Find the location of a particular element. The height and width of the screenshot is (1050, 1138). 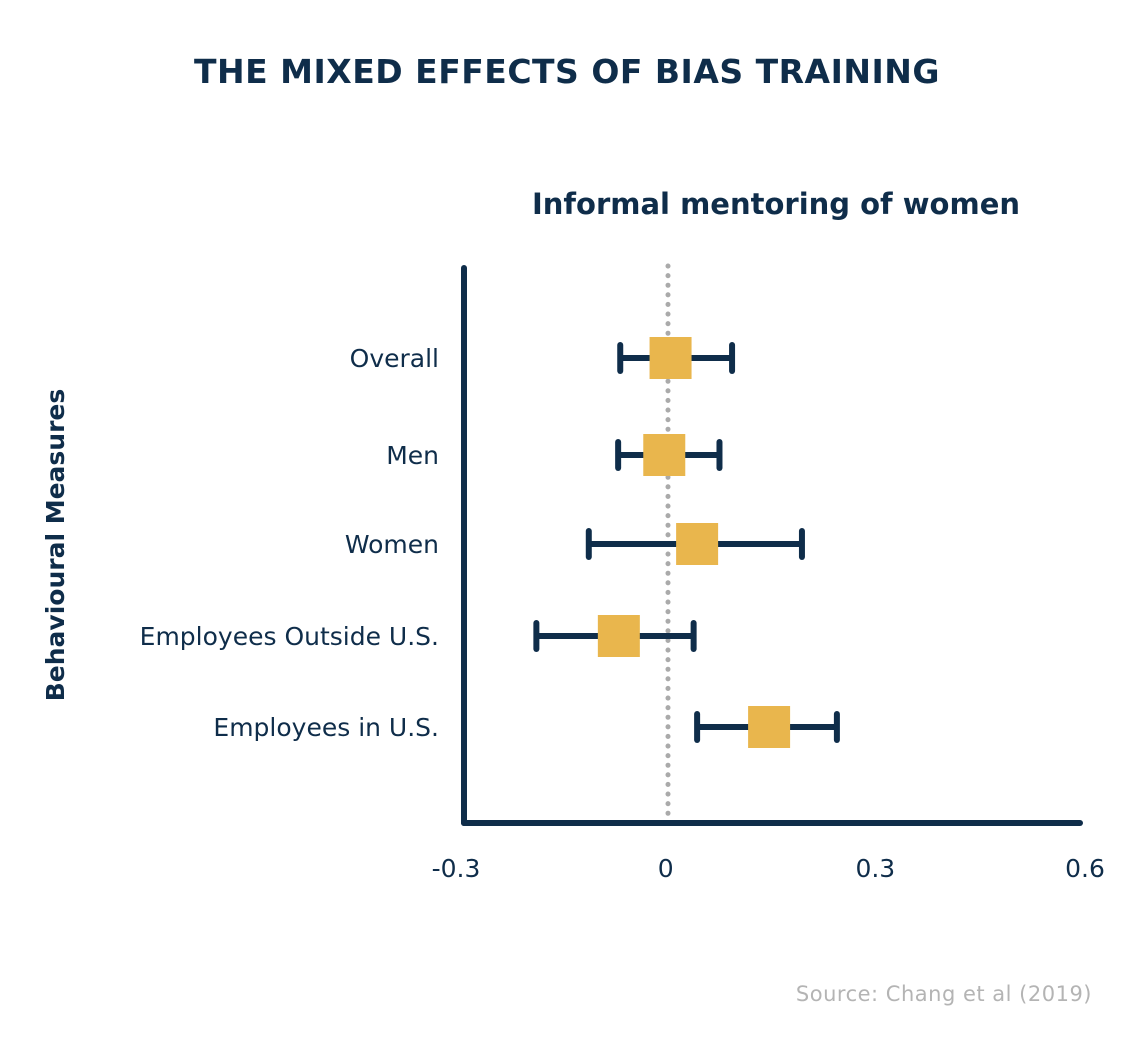

y-axis-label: Behavioural Measures is located at coordinates (55, 545).